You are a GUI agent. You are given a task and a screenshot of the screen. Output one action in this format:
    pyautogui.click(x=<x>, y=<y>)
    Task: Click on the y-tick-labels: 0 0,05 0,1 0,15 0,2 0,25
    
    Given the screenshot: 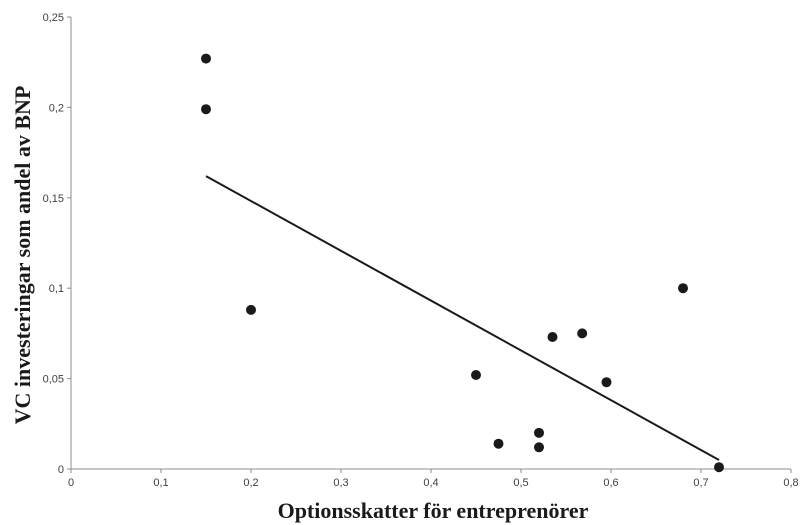 What is the action you would take?
    pyautogui.click(x=57, y=244)
    